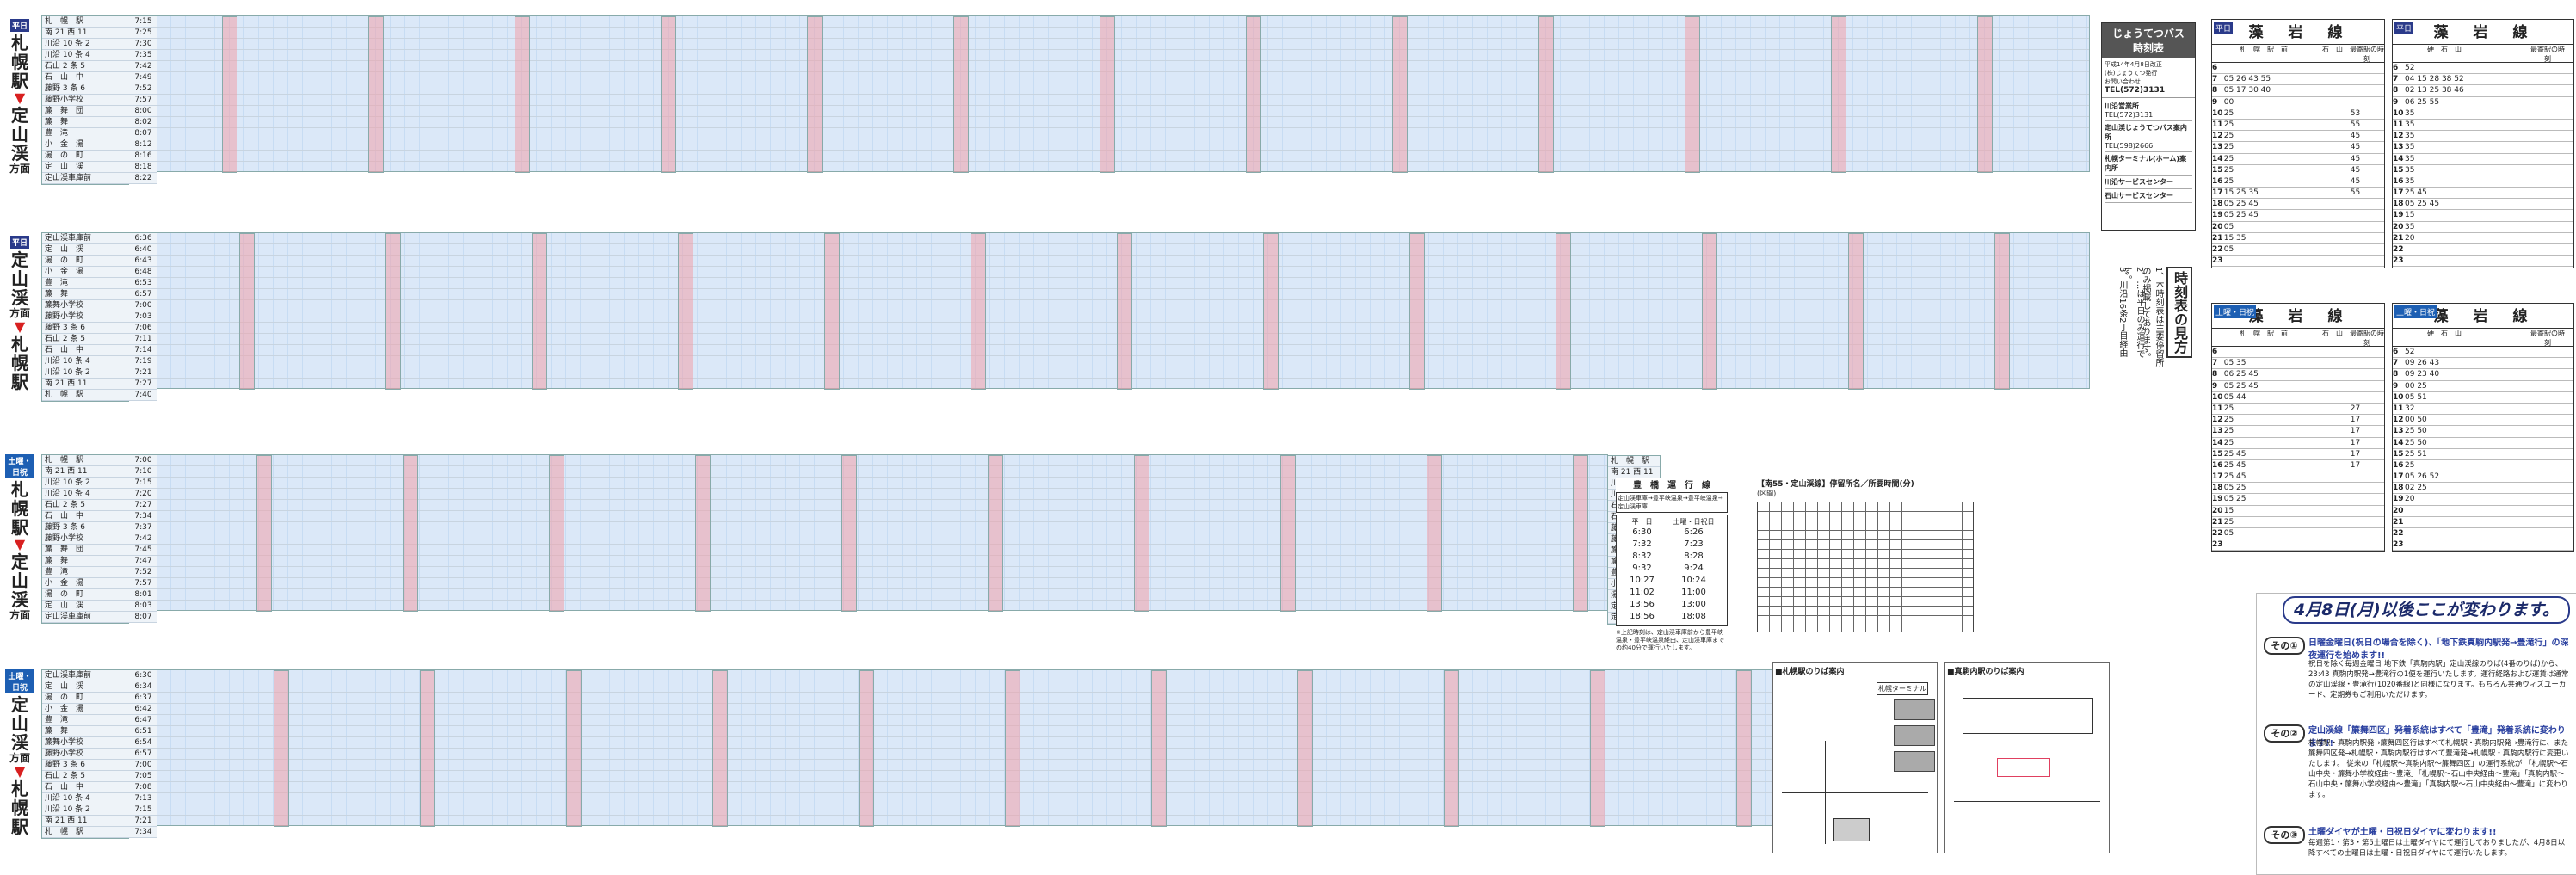  What do you see at coordinates (2235, 311) in the screenshot?
I see `timetable-badge: 土曜・日祝` at bounding box center [2235, 311].